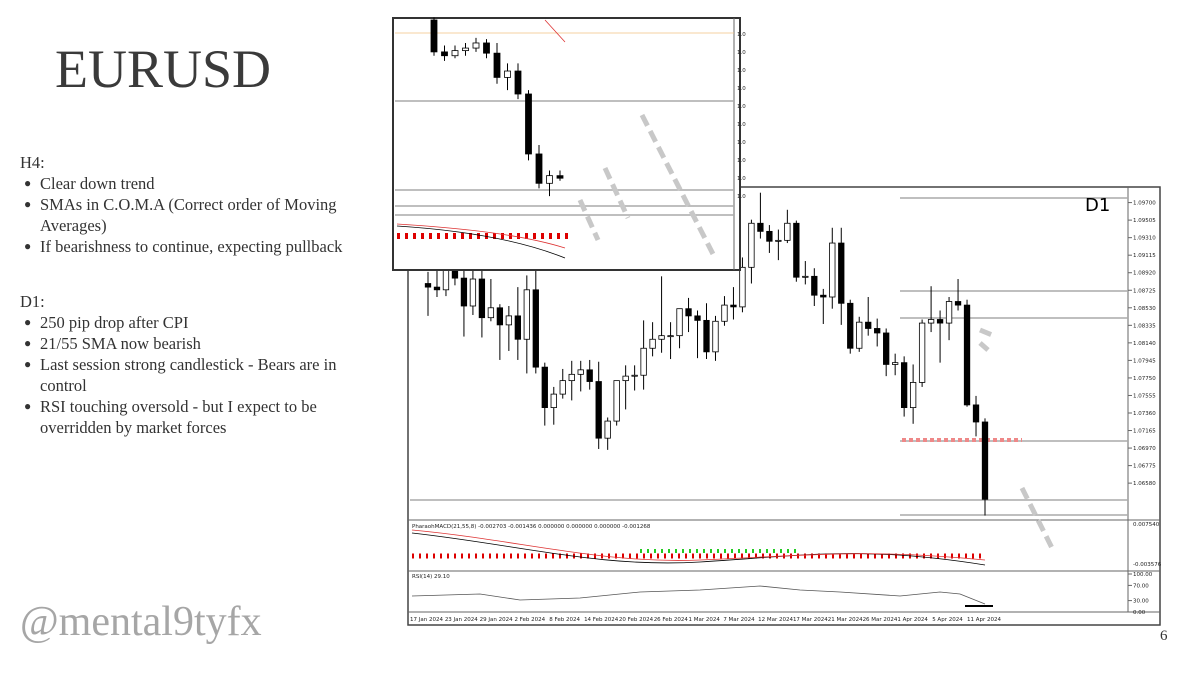 This screenshot has width=1200, height=675. I want to click on date-label: 17 Jan 2024, so click(426, 620).